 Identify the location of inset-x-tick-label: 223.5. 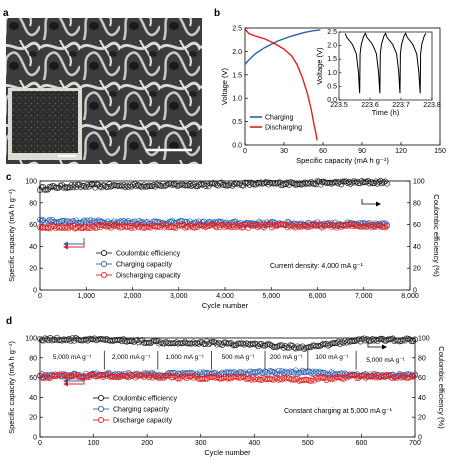
(339, 105).